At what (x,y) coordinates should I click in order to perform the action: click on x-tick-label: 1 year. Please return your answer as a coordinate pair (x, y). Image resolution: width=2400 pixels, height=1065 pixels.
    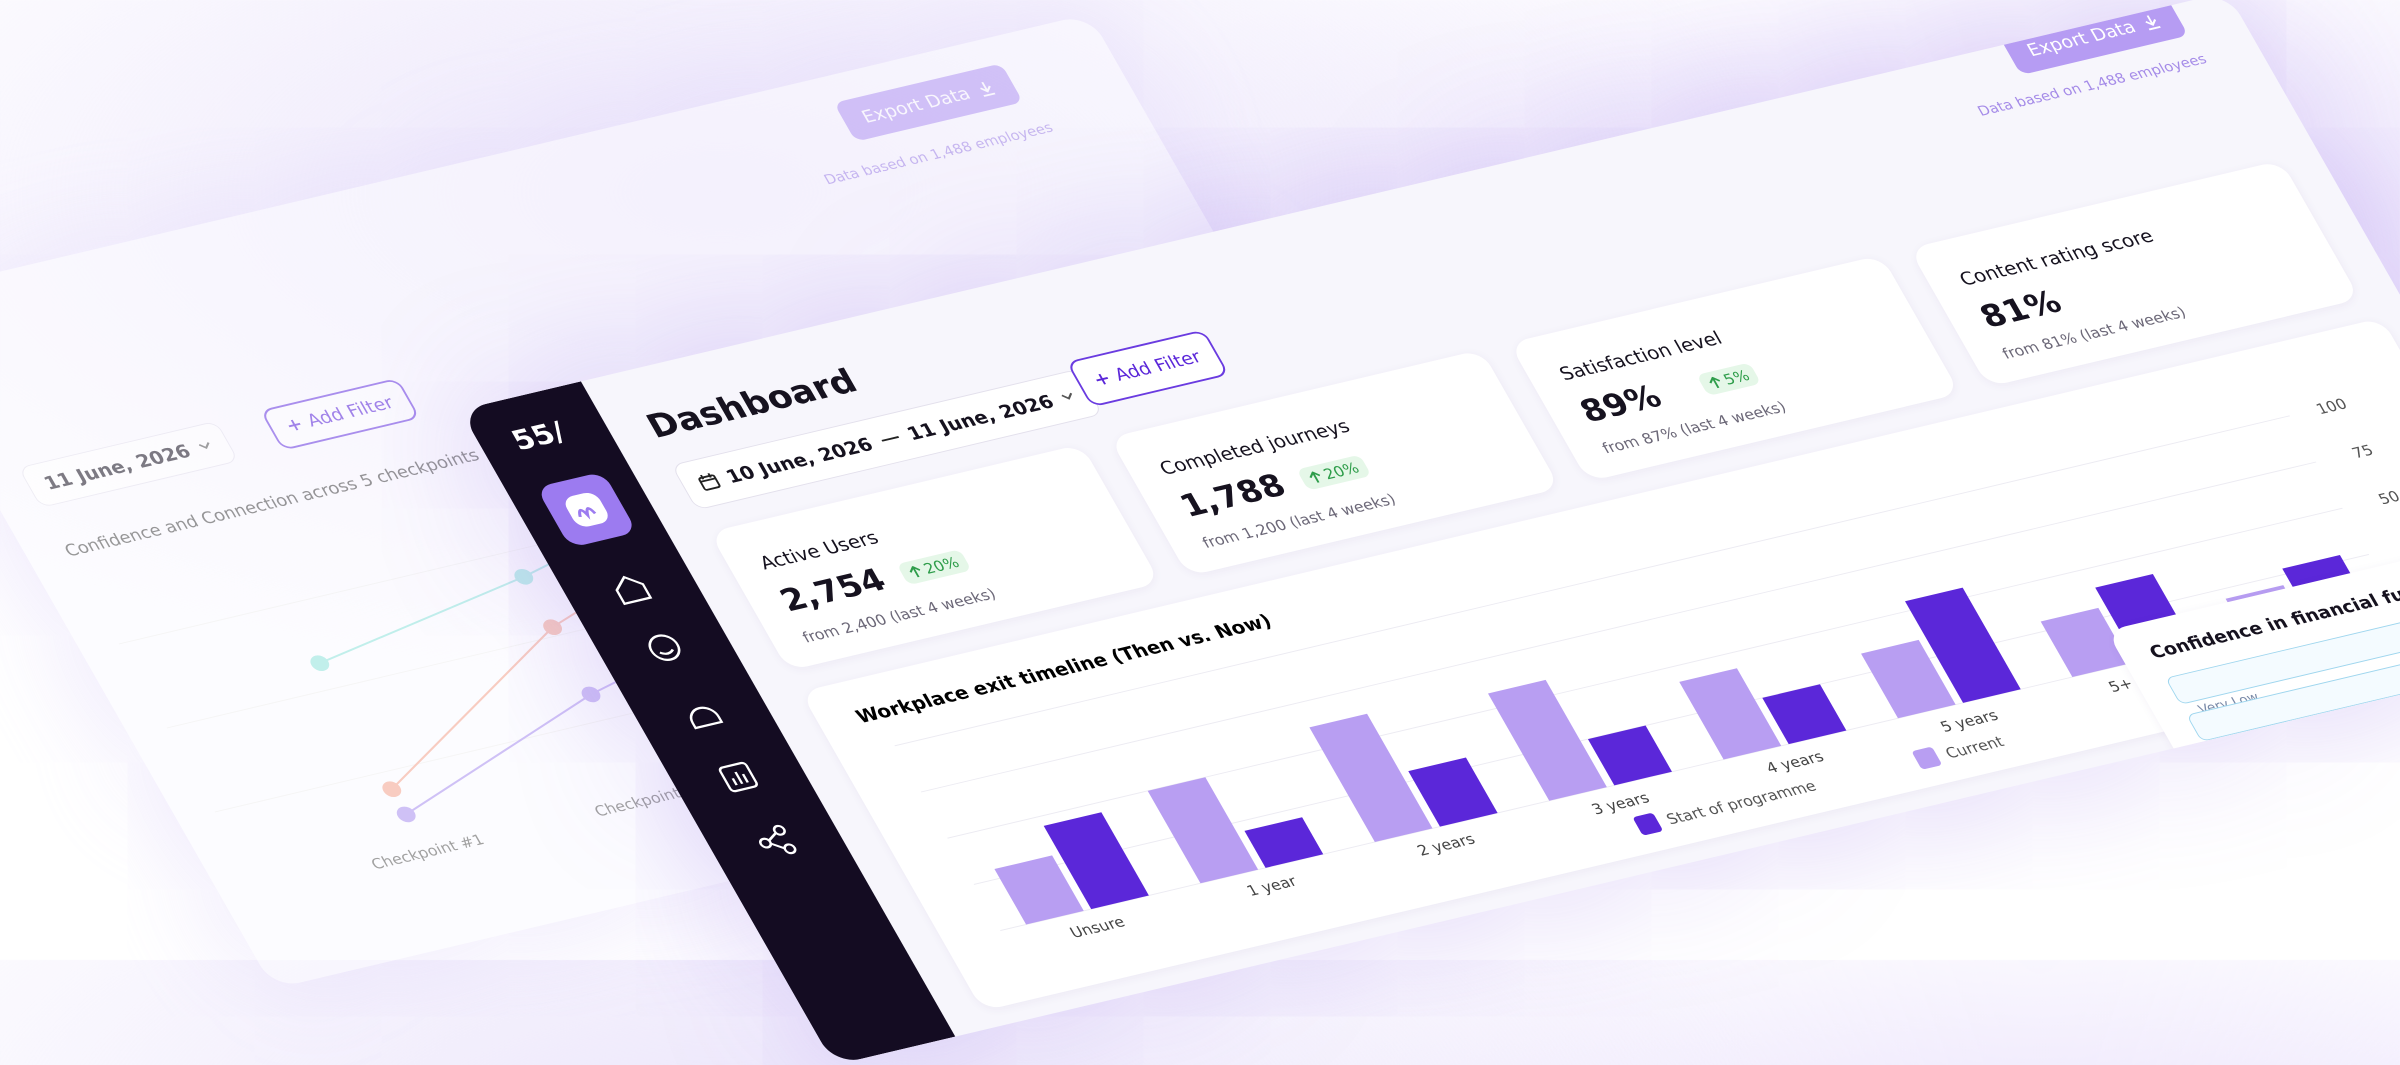
    Looking at the image, I should click on (1272, 886).